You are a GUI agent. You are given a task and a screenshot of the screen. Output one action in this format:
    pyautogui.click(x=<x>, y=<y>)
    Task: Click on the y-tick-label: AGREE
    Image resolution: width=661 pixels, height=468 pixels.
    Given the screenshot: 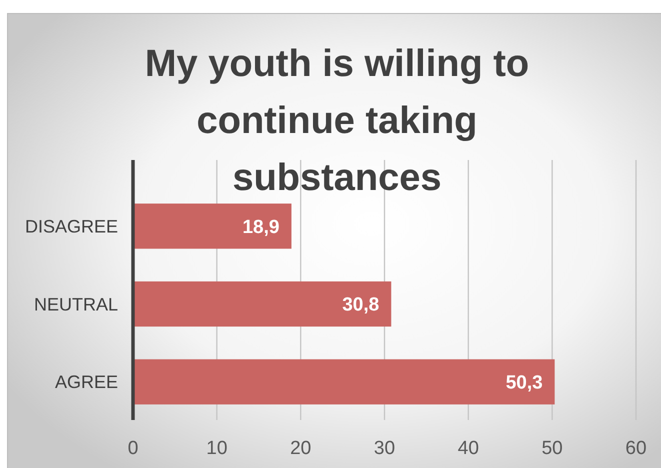 What is the action you would take?
    pyautogui.click(x=86, y=382)
    